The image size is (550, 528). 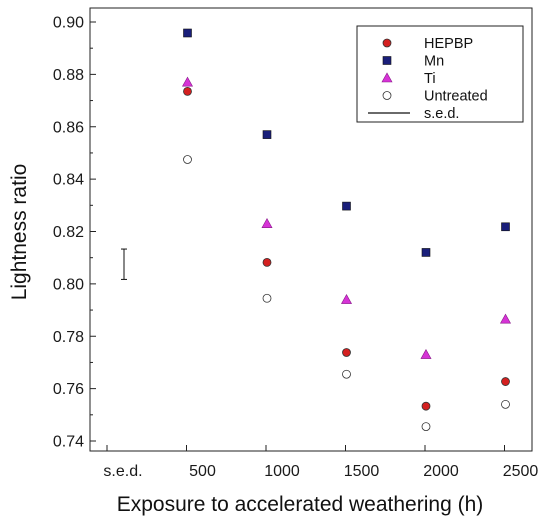 I want to click on legend-marker-hepbp, so click(x=387, y=43).